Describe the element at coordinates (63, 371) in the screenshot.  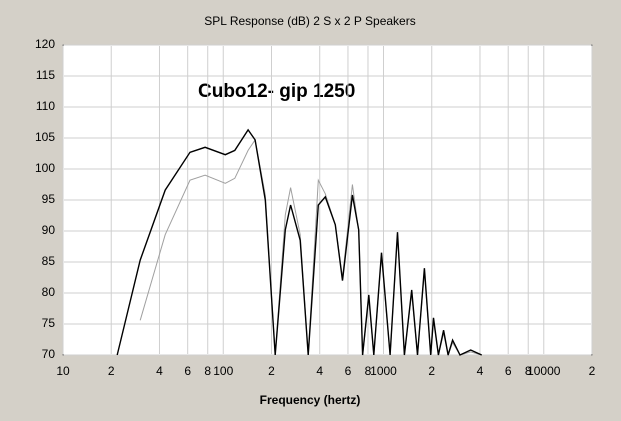
I see `x-tick-label: 10` at that location.